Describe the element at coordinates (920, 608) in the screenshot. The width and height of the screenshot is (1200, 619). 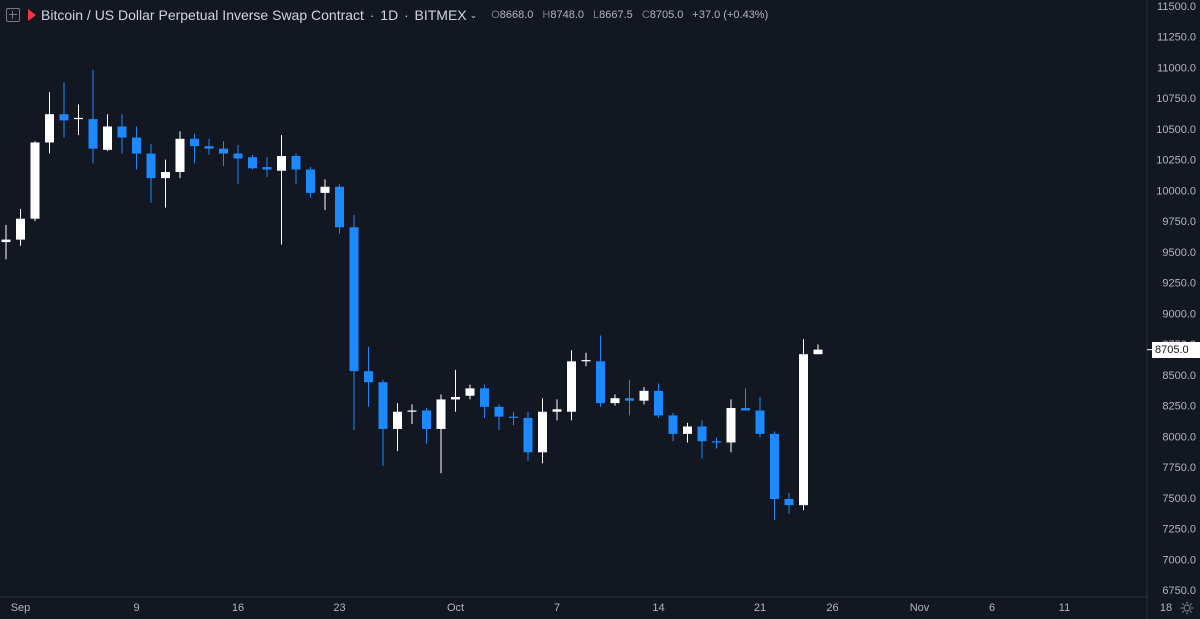
I see `time-tick-label: Nov` at that location.